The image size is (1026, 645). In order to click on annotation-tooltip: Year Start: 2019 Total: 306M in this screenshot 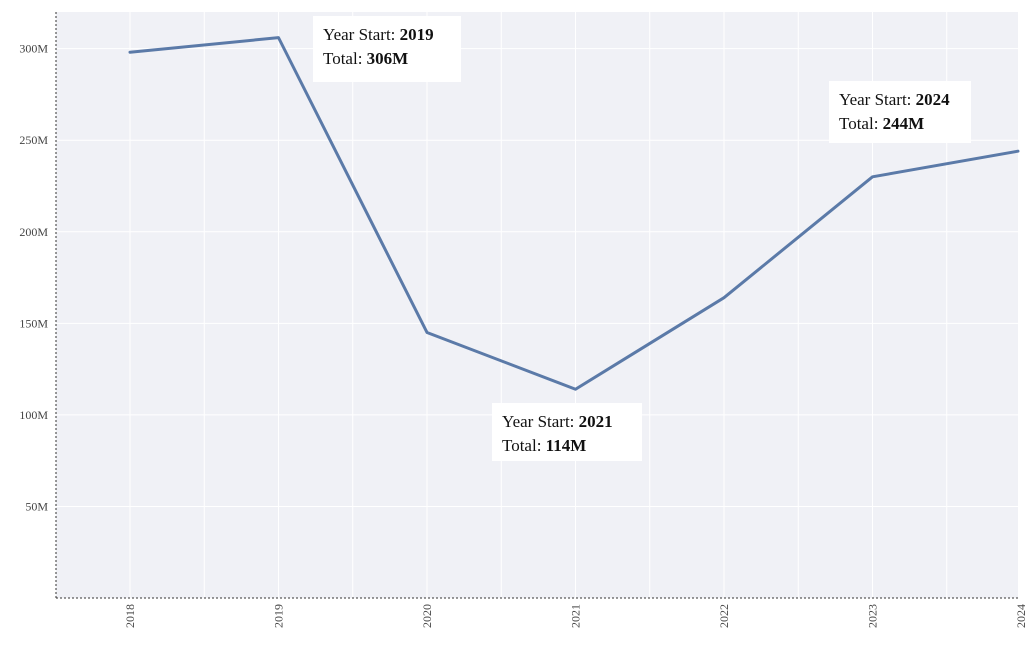, I will do `click(387, 49)`.